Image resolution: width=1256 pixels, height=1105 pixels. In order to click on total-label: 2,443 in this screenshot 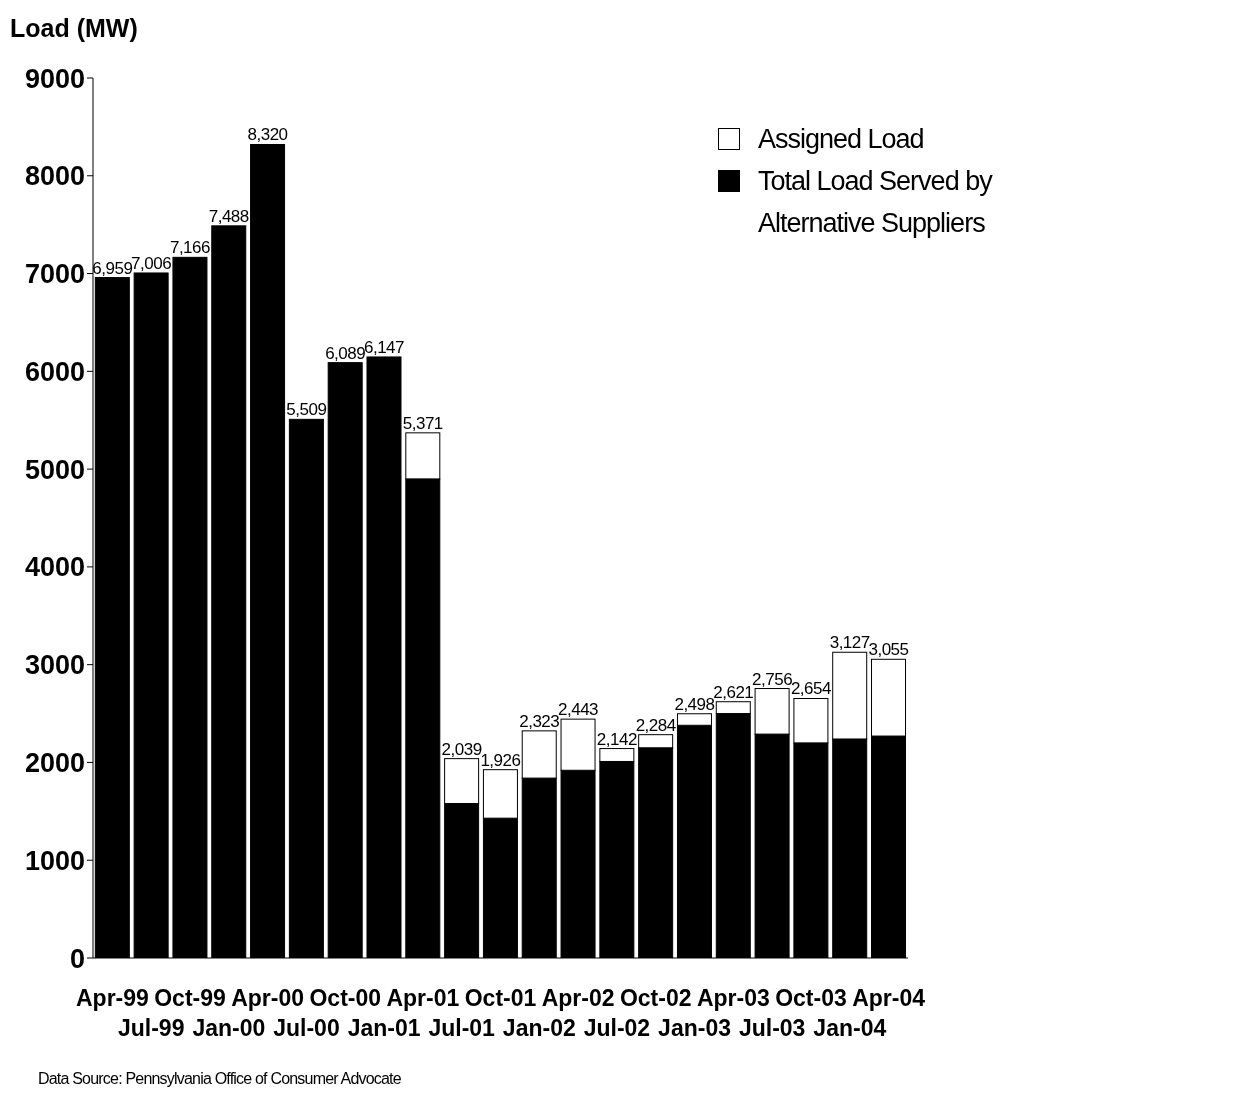, I will do `click(578, 710)`.